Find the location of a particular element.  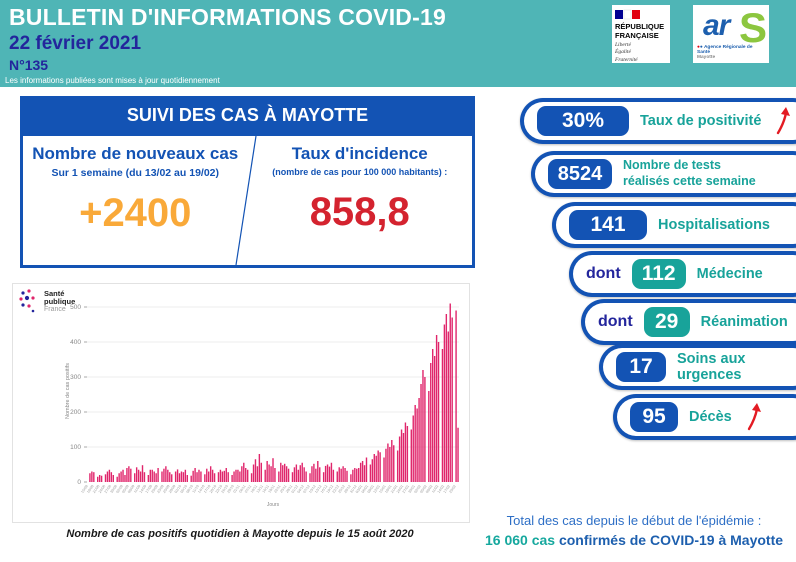

spf-logo-line1: Santé is located at coordinates (54, 293).